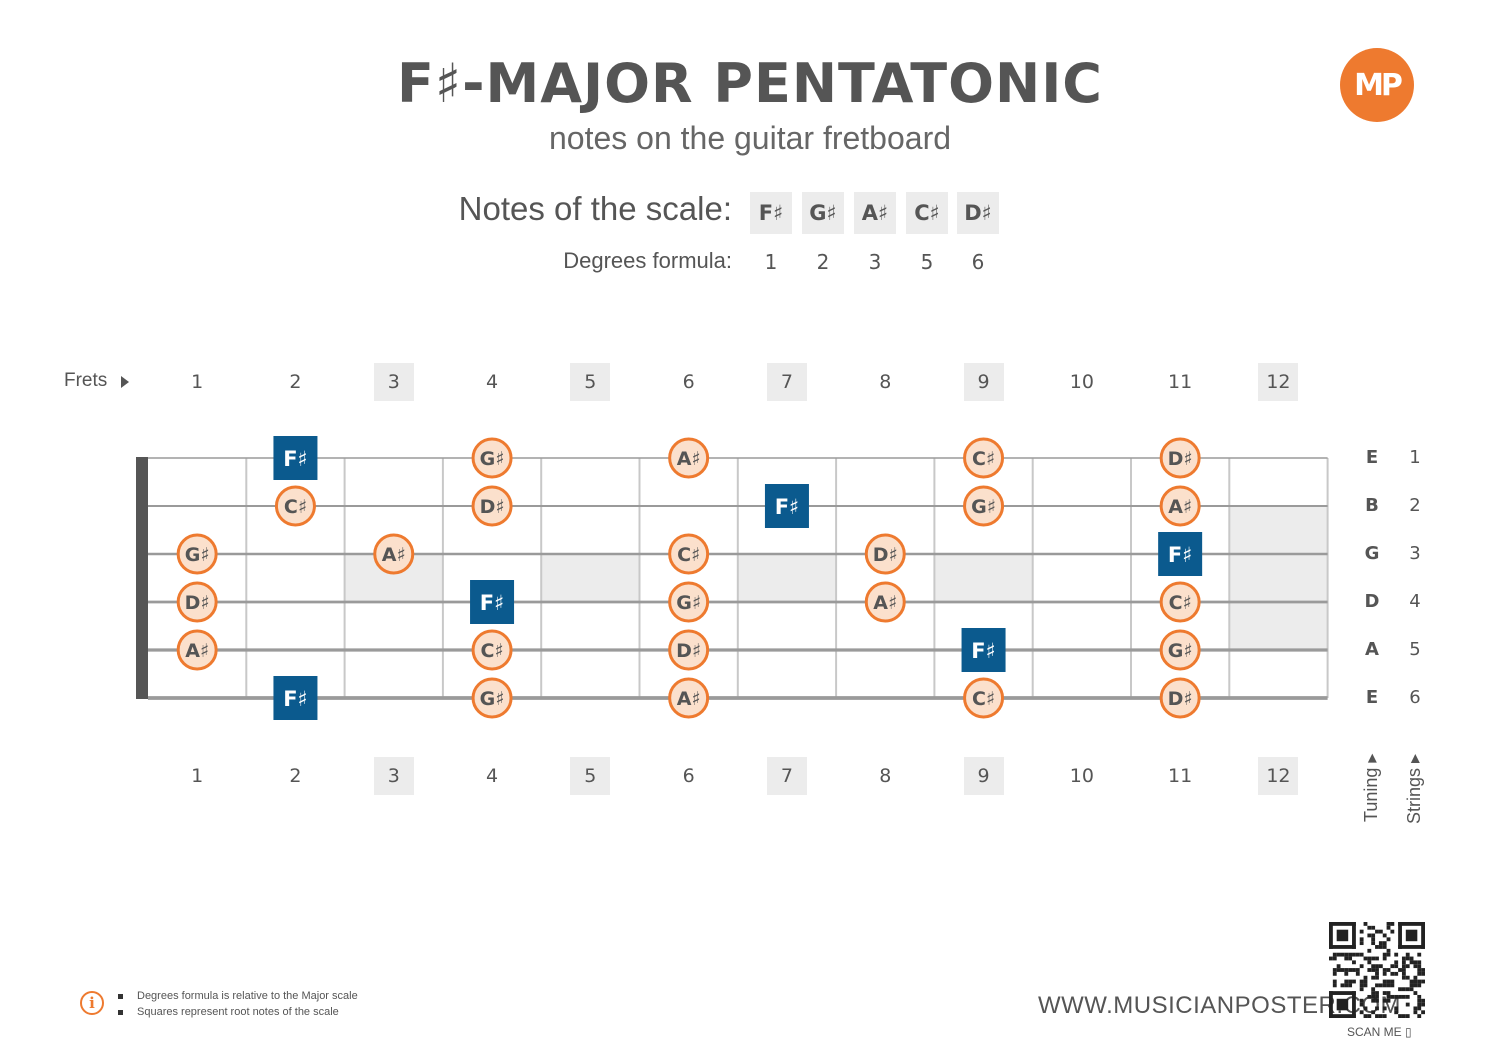  What do you see at coordinates (492, 507) in the screenshot?
I see `scale-note-label: D♯` at bounding box center [492, 507].